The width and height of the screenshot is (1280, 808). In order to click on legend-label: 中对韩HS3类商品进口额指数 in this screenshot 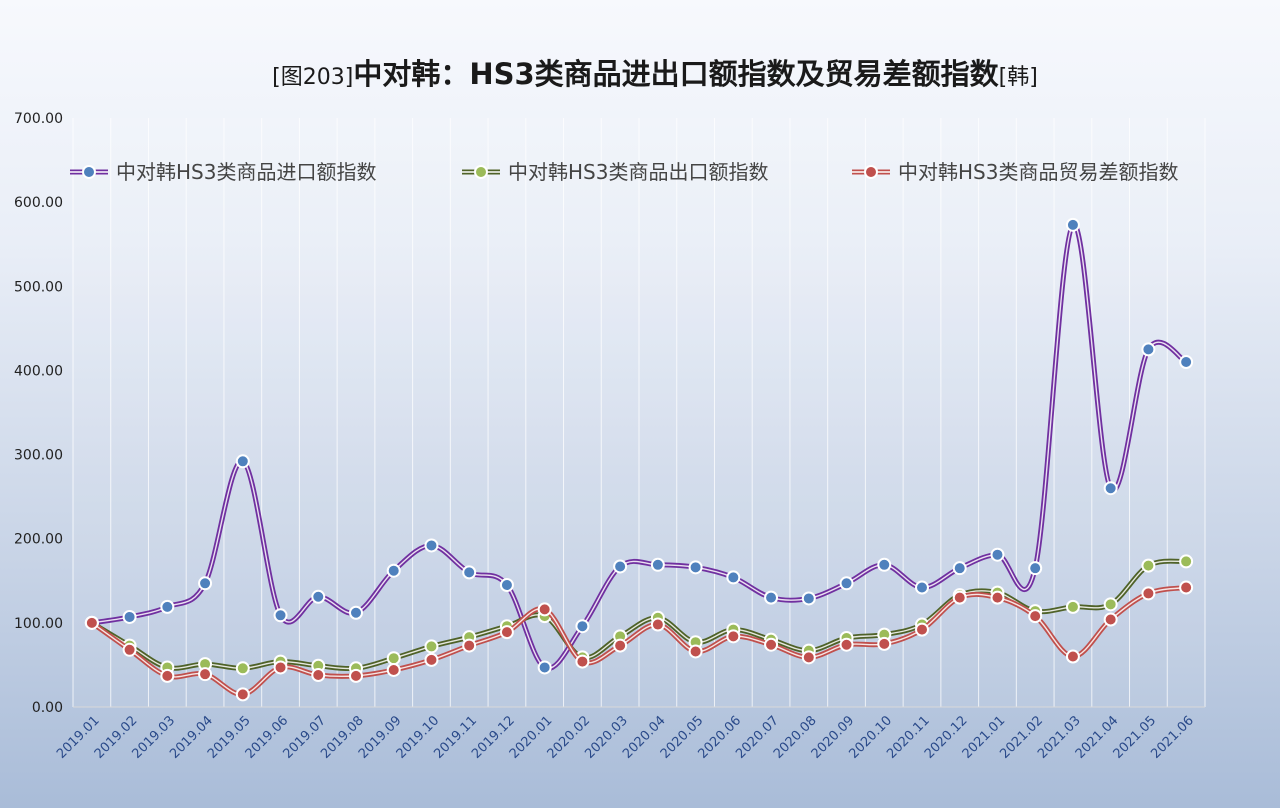, I will do `click(246, 172)`.